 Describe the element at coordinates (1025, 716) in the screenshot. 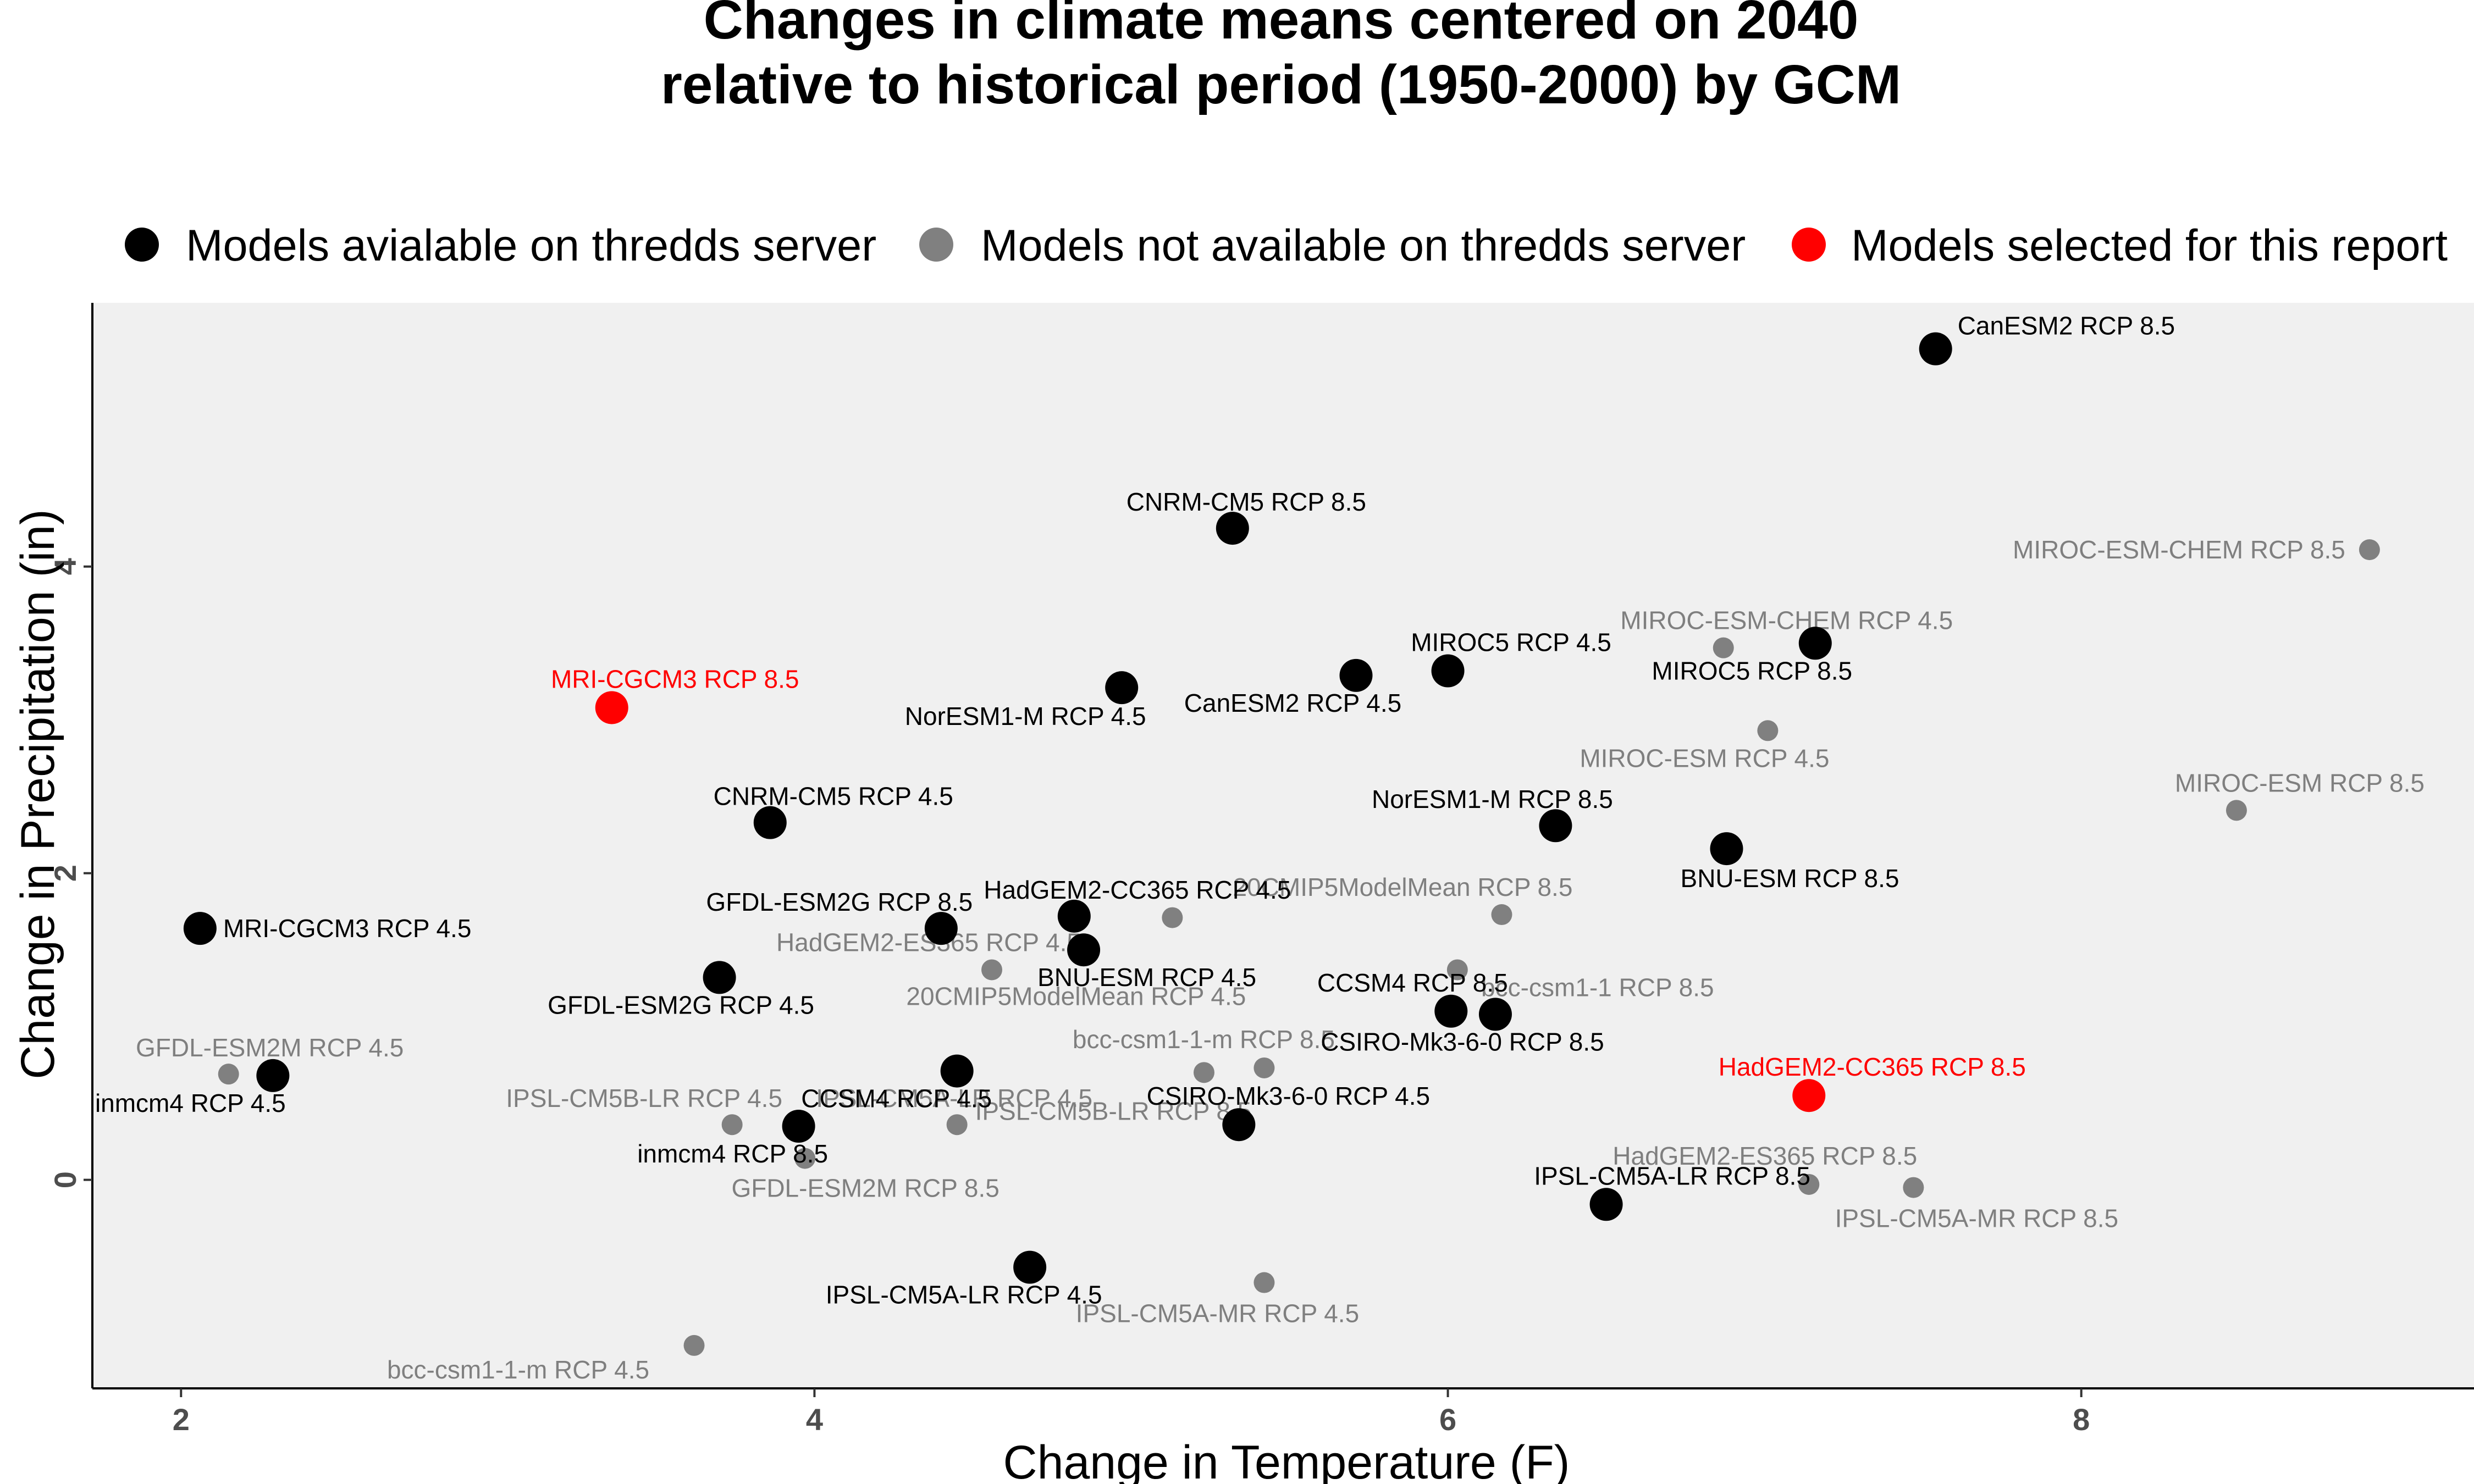

I see `point-label-noresm1-m-rcp-4-5: NorESM1-M RCP 4.5` at that location.